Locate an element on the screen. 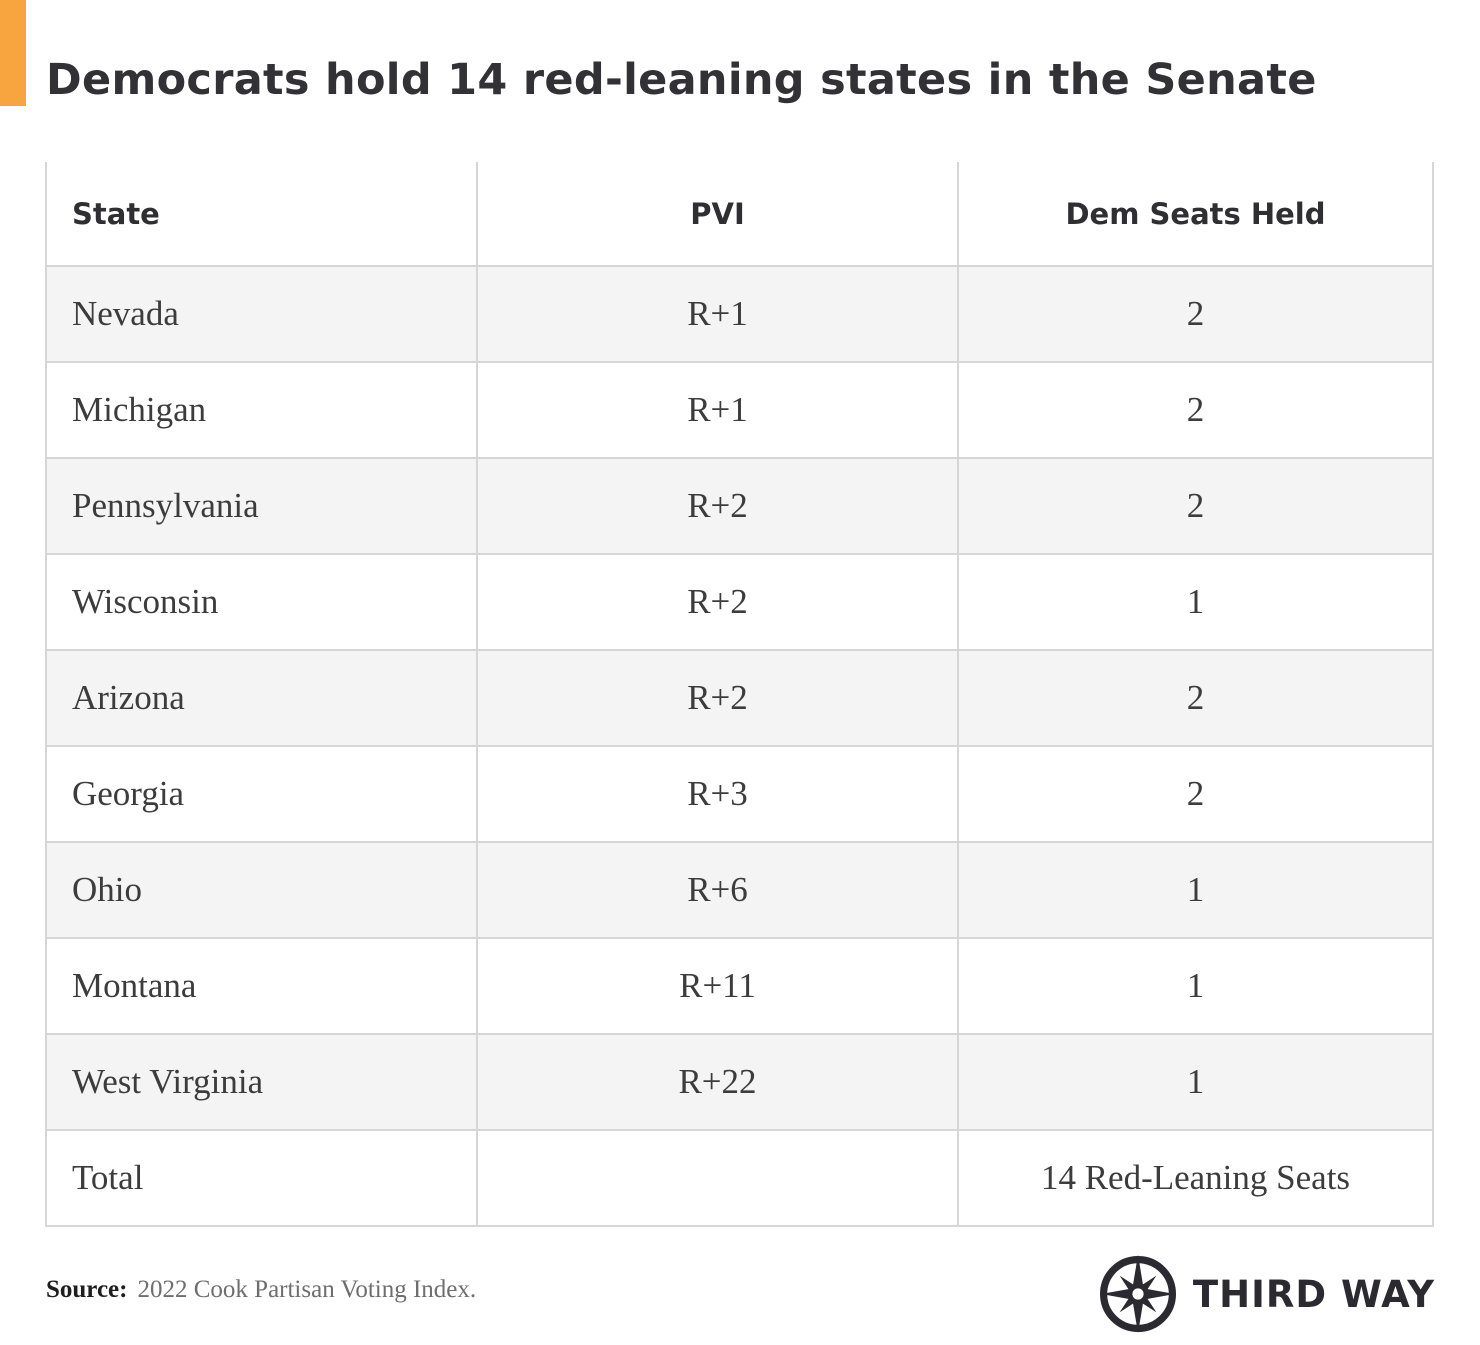 Image resolution: width=1480 pixels, height=1345 pixels. total-pvi-cell is located at coordinates (718, 1178).